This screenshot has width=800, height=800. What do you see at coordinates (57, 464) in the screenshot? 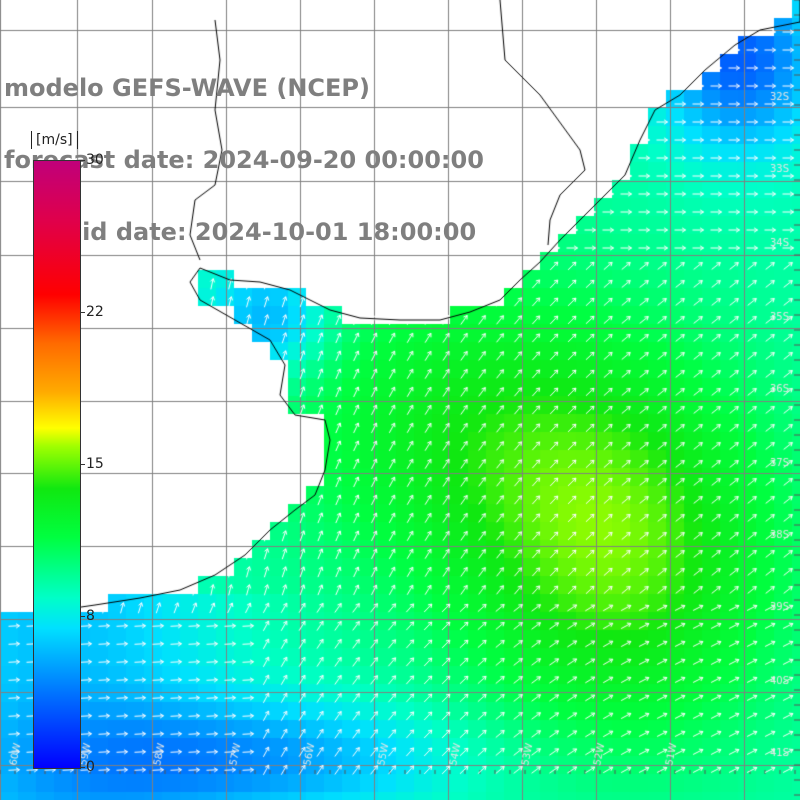
I see `colorbar` at bounding box center [57, 464].